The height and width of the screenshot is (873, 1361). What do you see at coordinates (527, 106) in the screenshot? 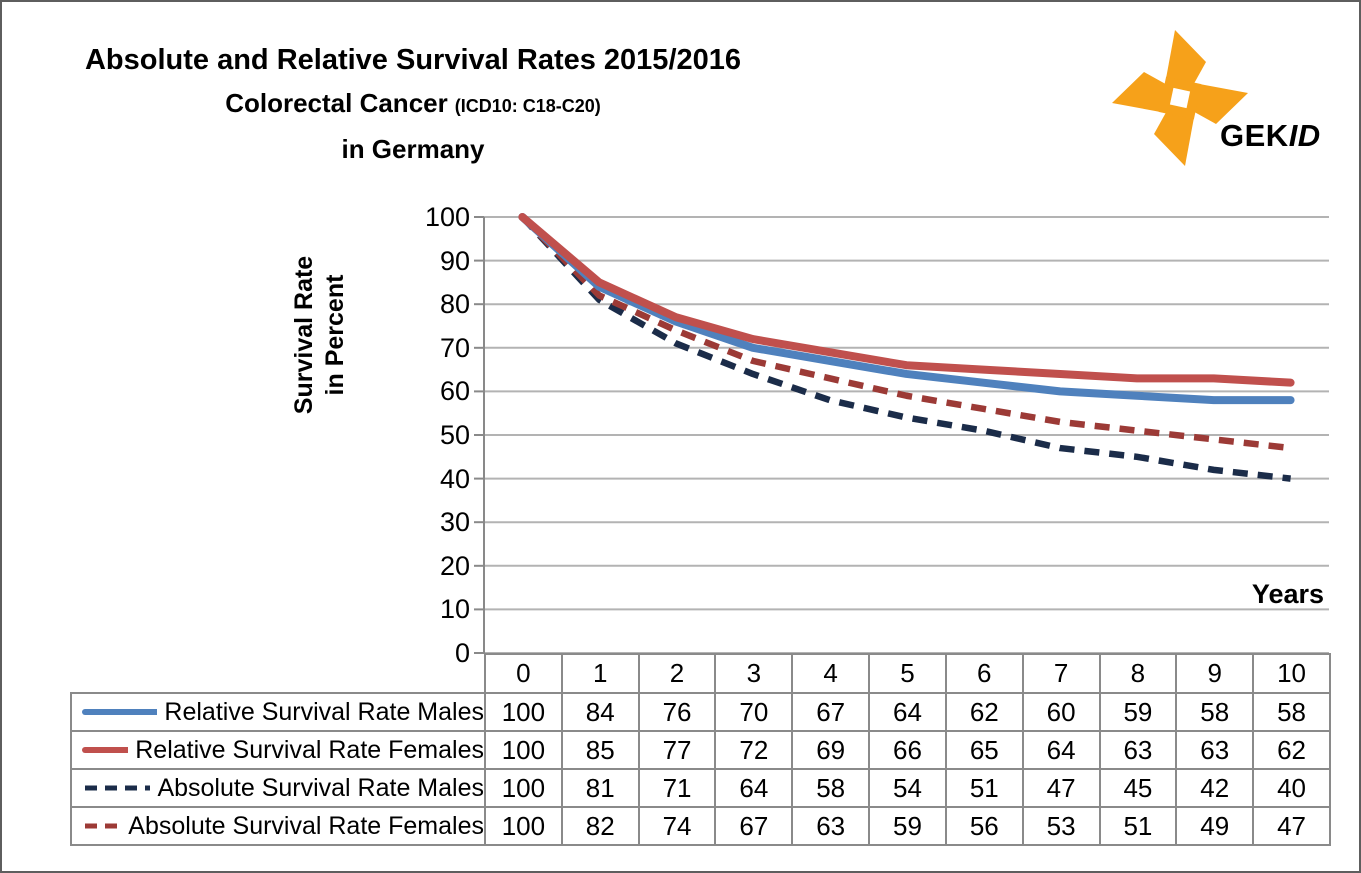
I see `chart-subtitle-icd-code: (ICD10: C18-C20)` at bounding box center [527, 106].